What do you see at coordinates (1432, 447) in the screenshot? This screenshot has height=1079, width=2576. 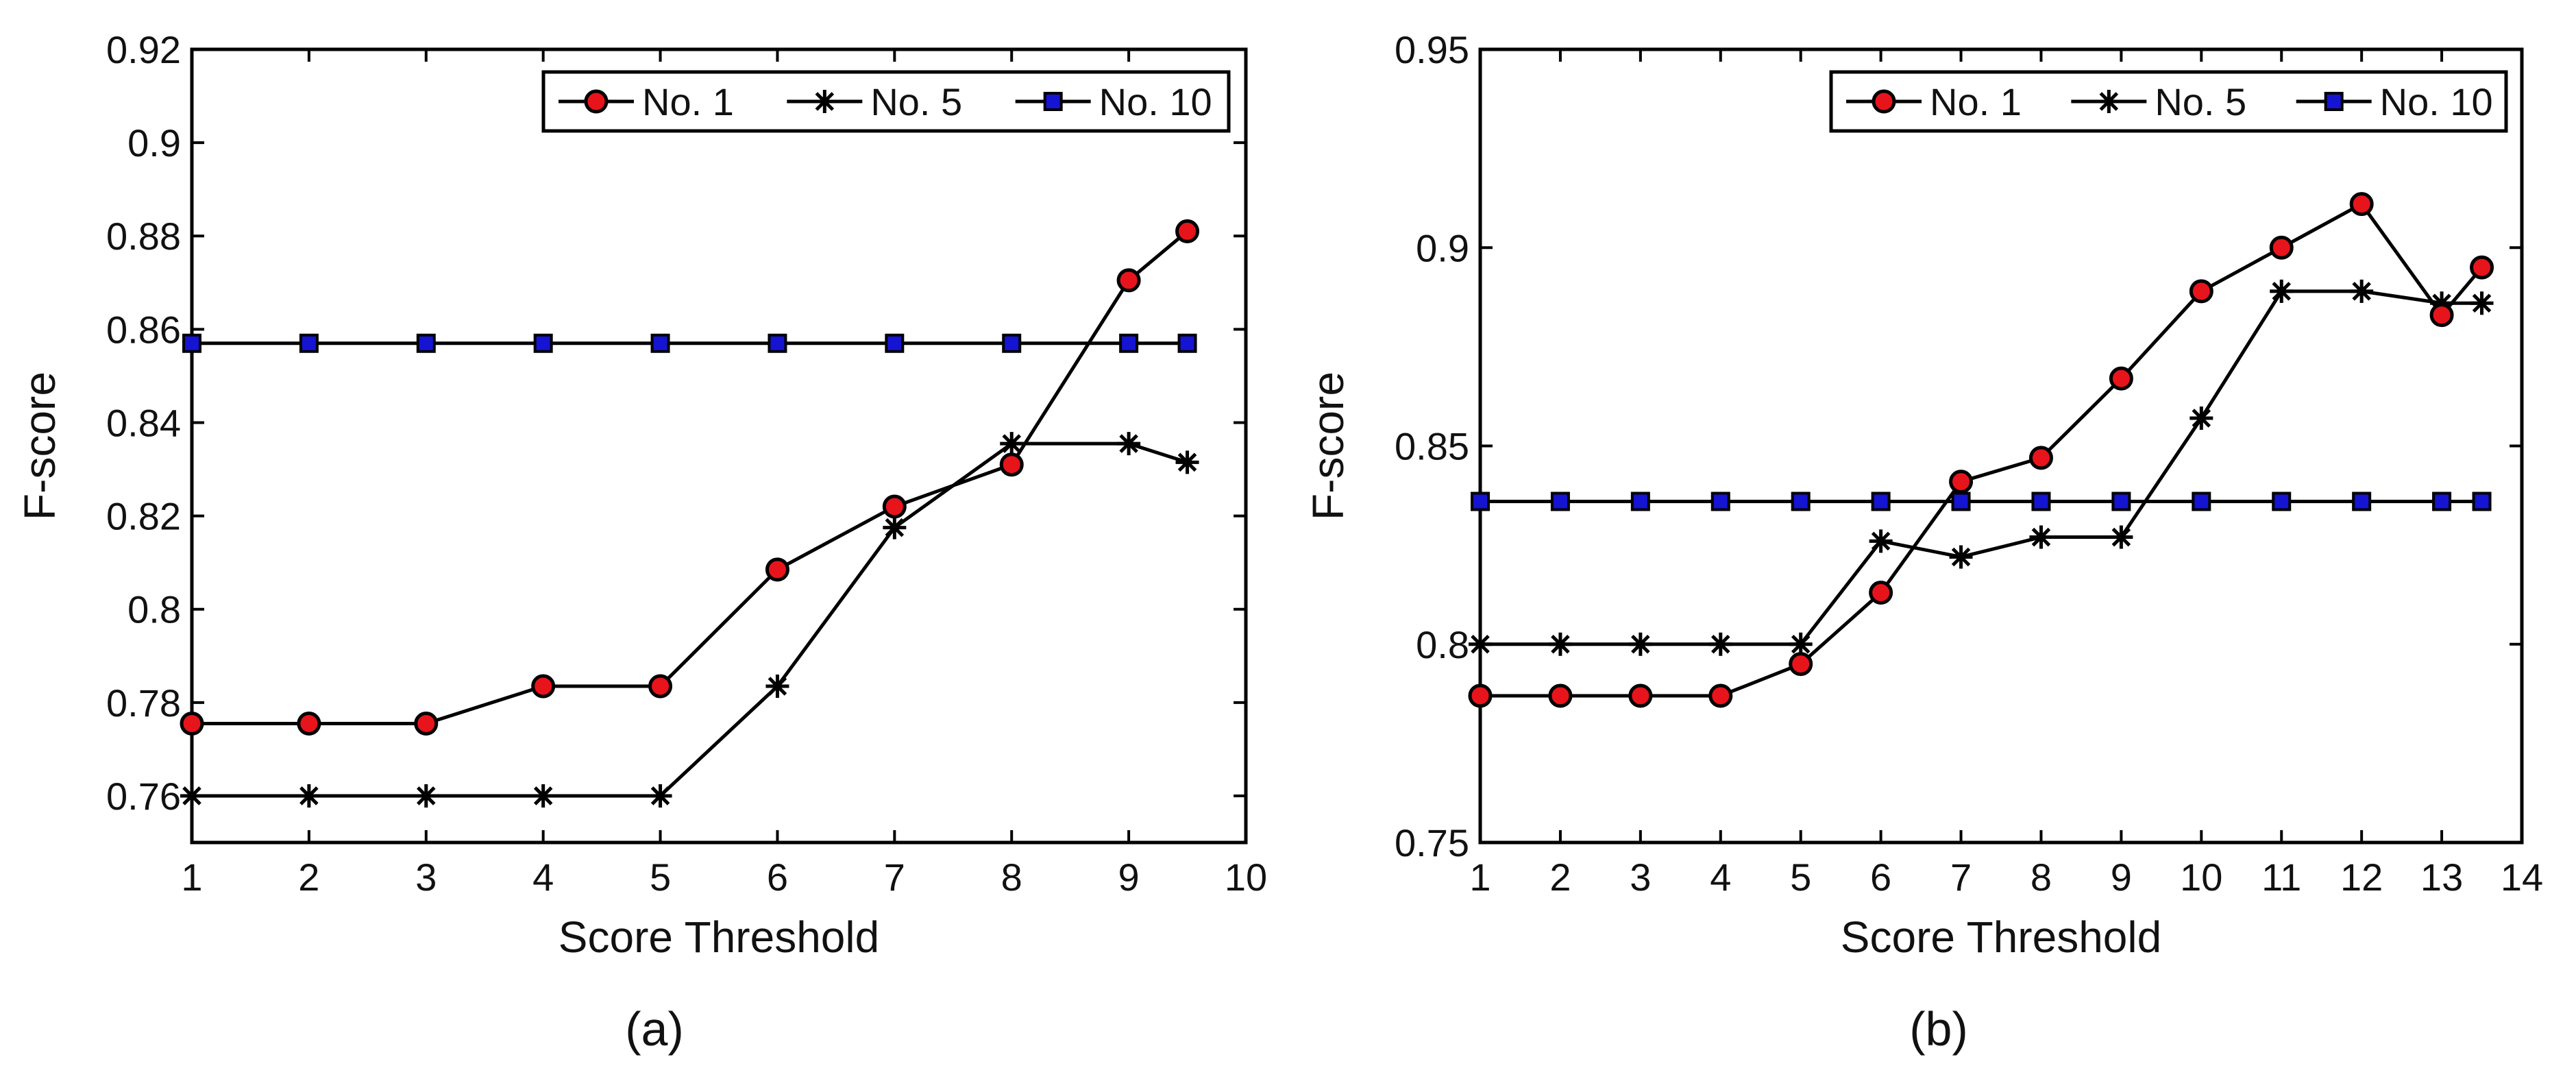 I see `y-tick-label: 0.85` at bounding box center [1432, 447].